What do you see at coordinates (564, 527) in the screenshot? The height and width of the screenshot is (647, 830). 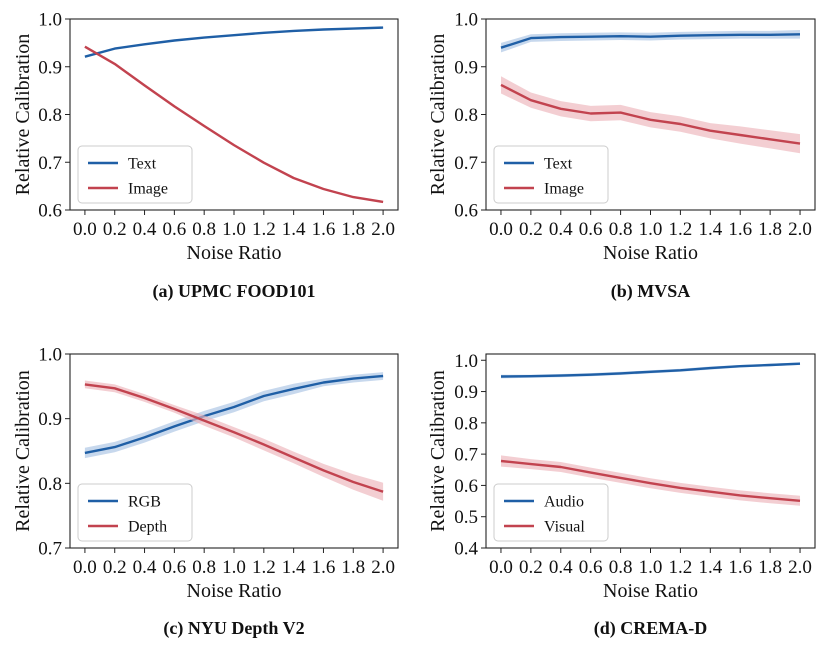 I see `legend-label: Visual` at bounding box center [564, 527].